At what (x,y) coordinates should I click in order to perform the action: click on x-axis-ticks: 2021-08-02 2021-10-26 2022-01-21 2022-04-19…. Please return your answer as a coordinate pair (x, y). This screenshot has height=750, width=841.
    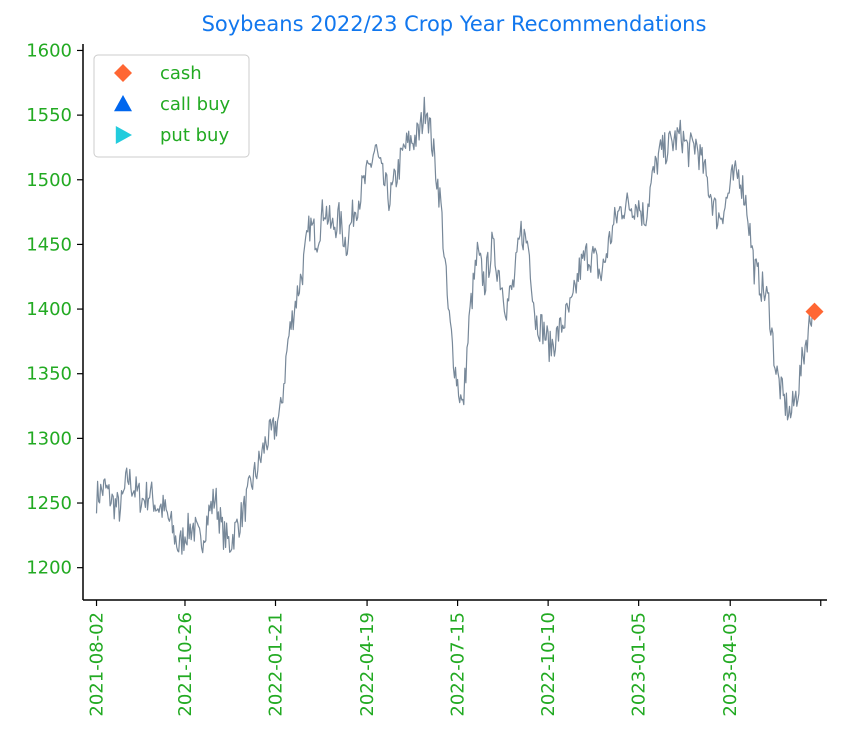
    Looking at the image, I should click on (454, 658).